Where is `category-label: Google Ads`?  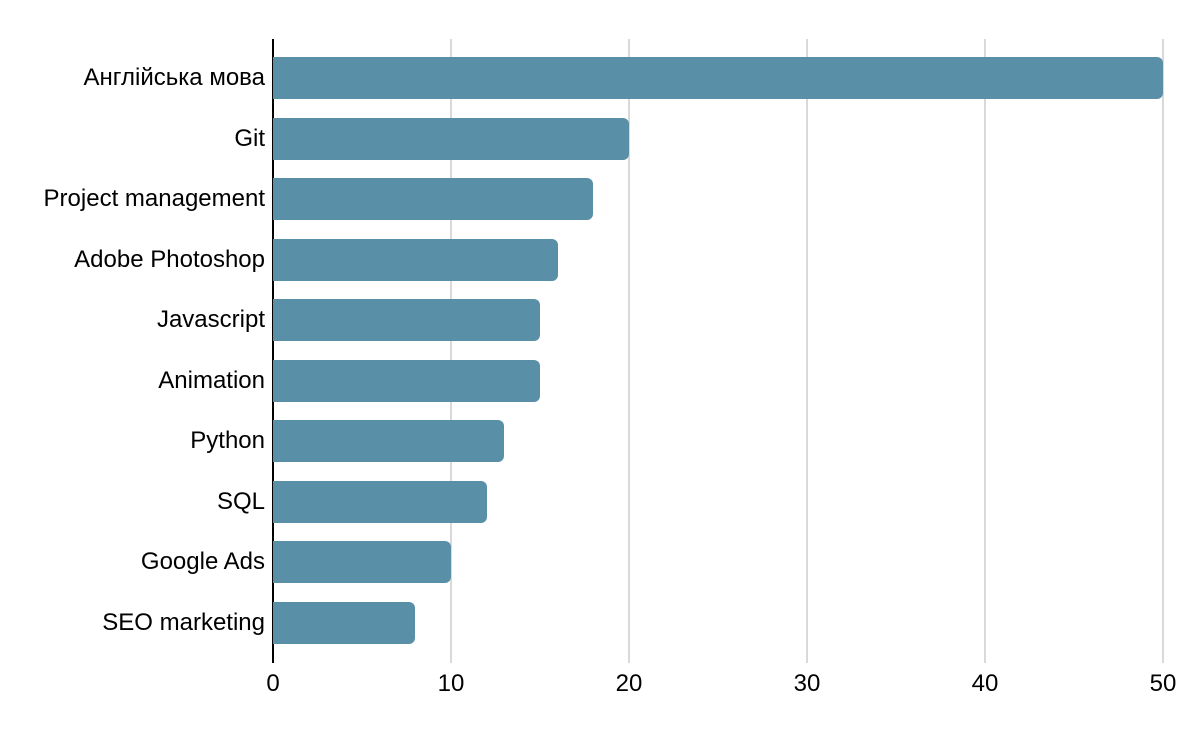
category-label: Google Ads is located at coordinates (202, 562).